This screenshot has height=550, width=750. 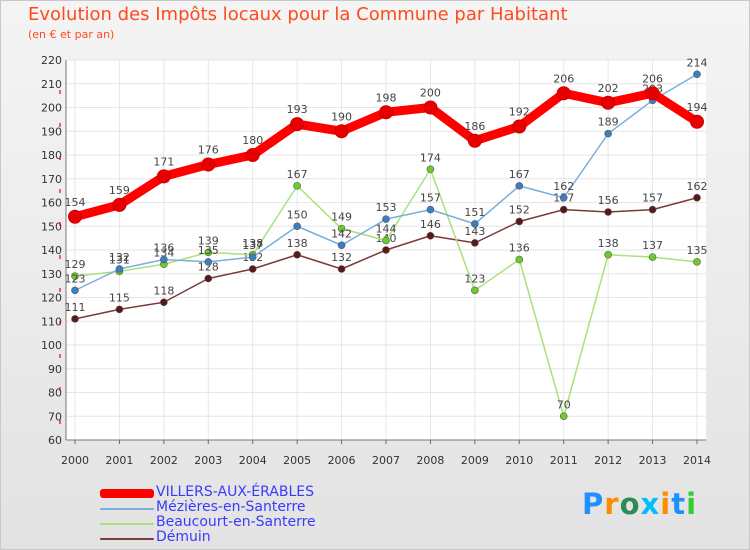 I want to click on x-tick-label: 2006, so click(x=342, y=460).